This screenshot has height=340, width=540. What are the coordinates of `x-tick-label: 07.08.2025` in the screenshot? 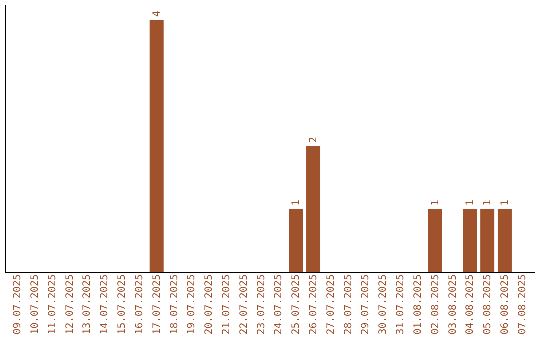 It's located at (522, 304).